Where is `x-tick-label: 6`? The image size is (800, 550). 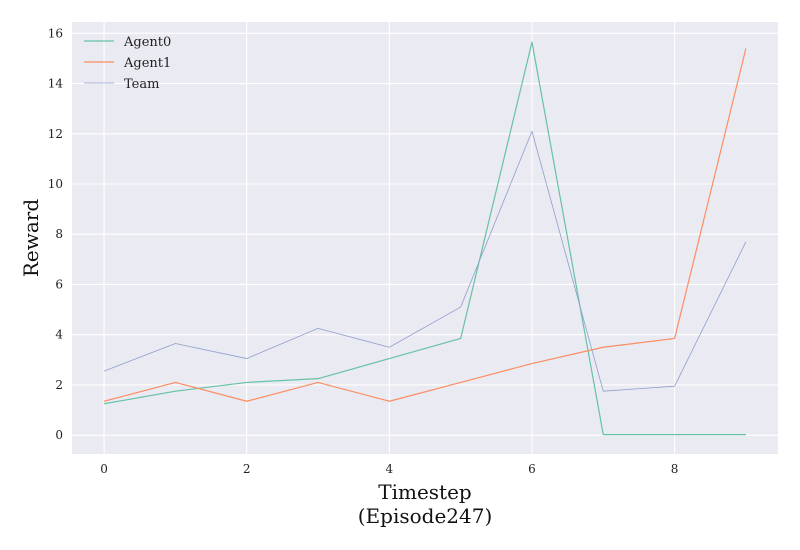 x-tick-label: 6 is located at coordinates (532, 469).